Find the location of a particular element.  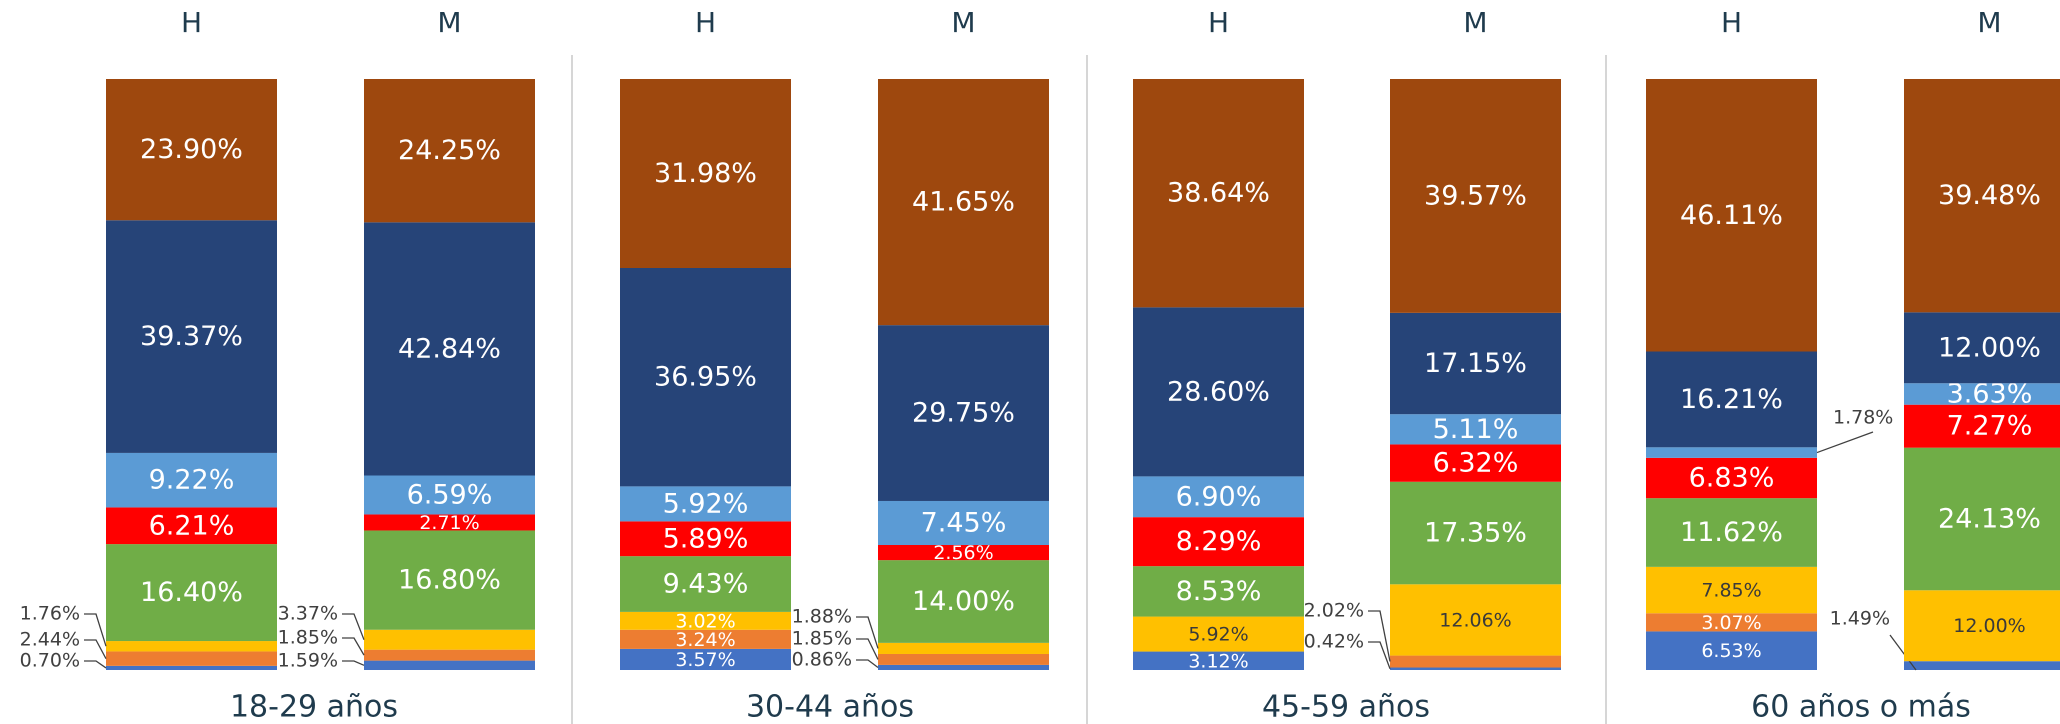

value-label: 8.53% is located at coordinates (1219, 591).